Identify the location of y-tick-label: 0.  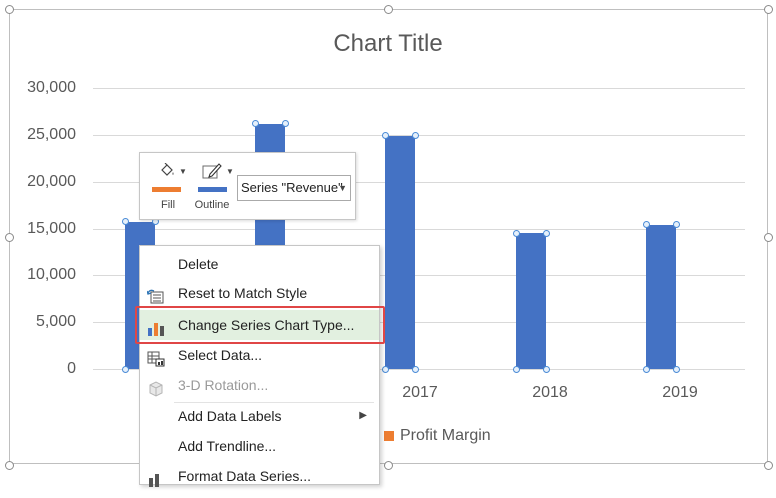
(71, 368).